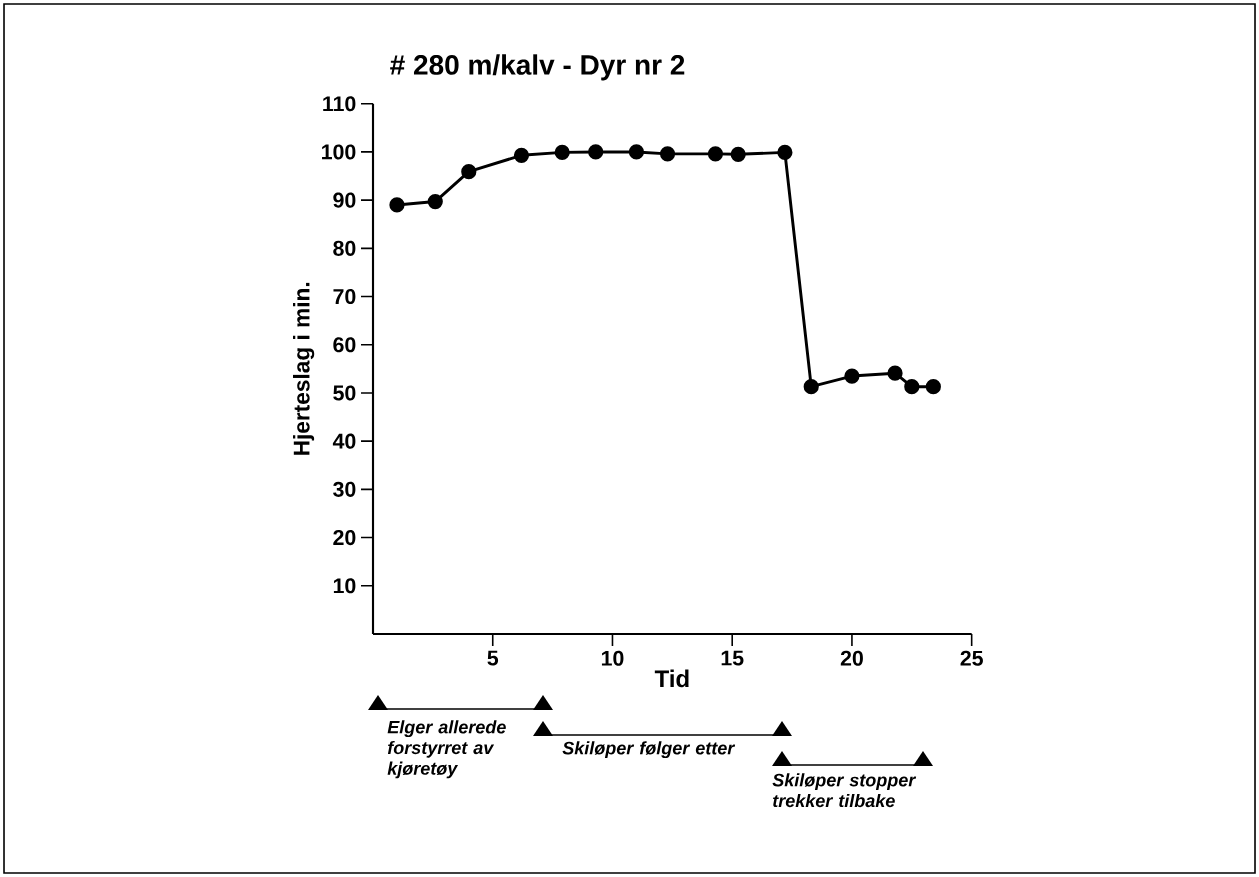  What do you see at coordinates (446, 749) in the screenshot?
I see `text: Elger allerede forstyrret av kjøretøy` at bounding box center [446, 749].